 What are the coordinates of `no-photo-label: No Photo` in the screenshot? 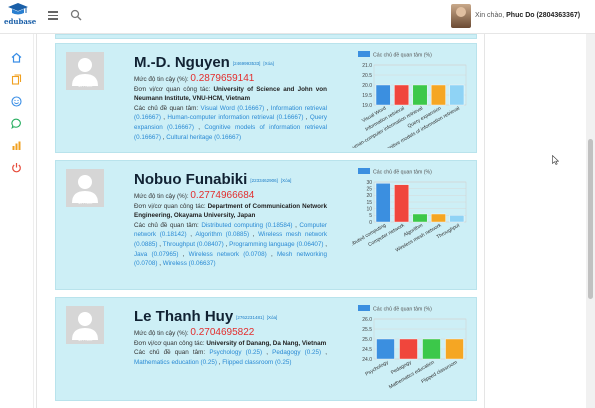 It's located at (85, 203).